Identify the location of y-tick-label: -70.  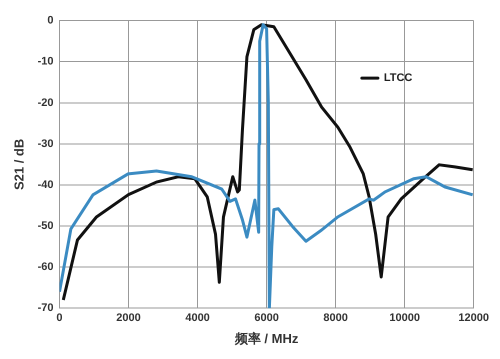
(46, 308).